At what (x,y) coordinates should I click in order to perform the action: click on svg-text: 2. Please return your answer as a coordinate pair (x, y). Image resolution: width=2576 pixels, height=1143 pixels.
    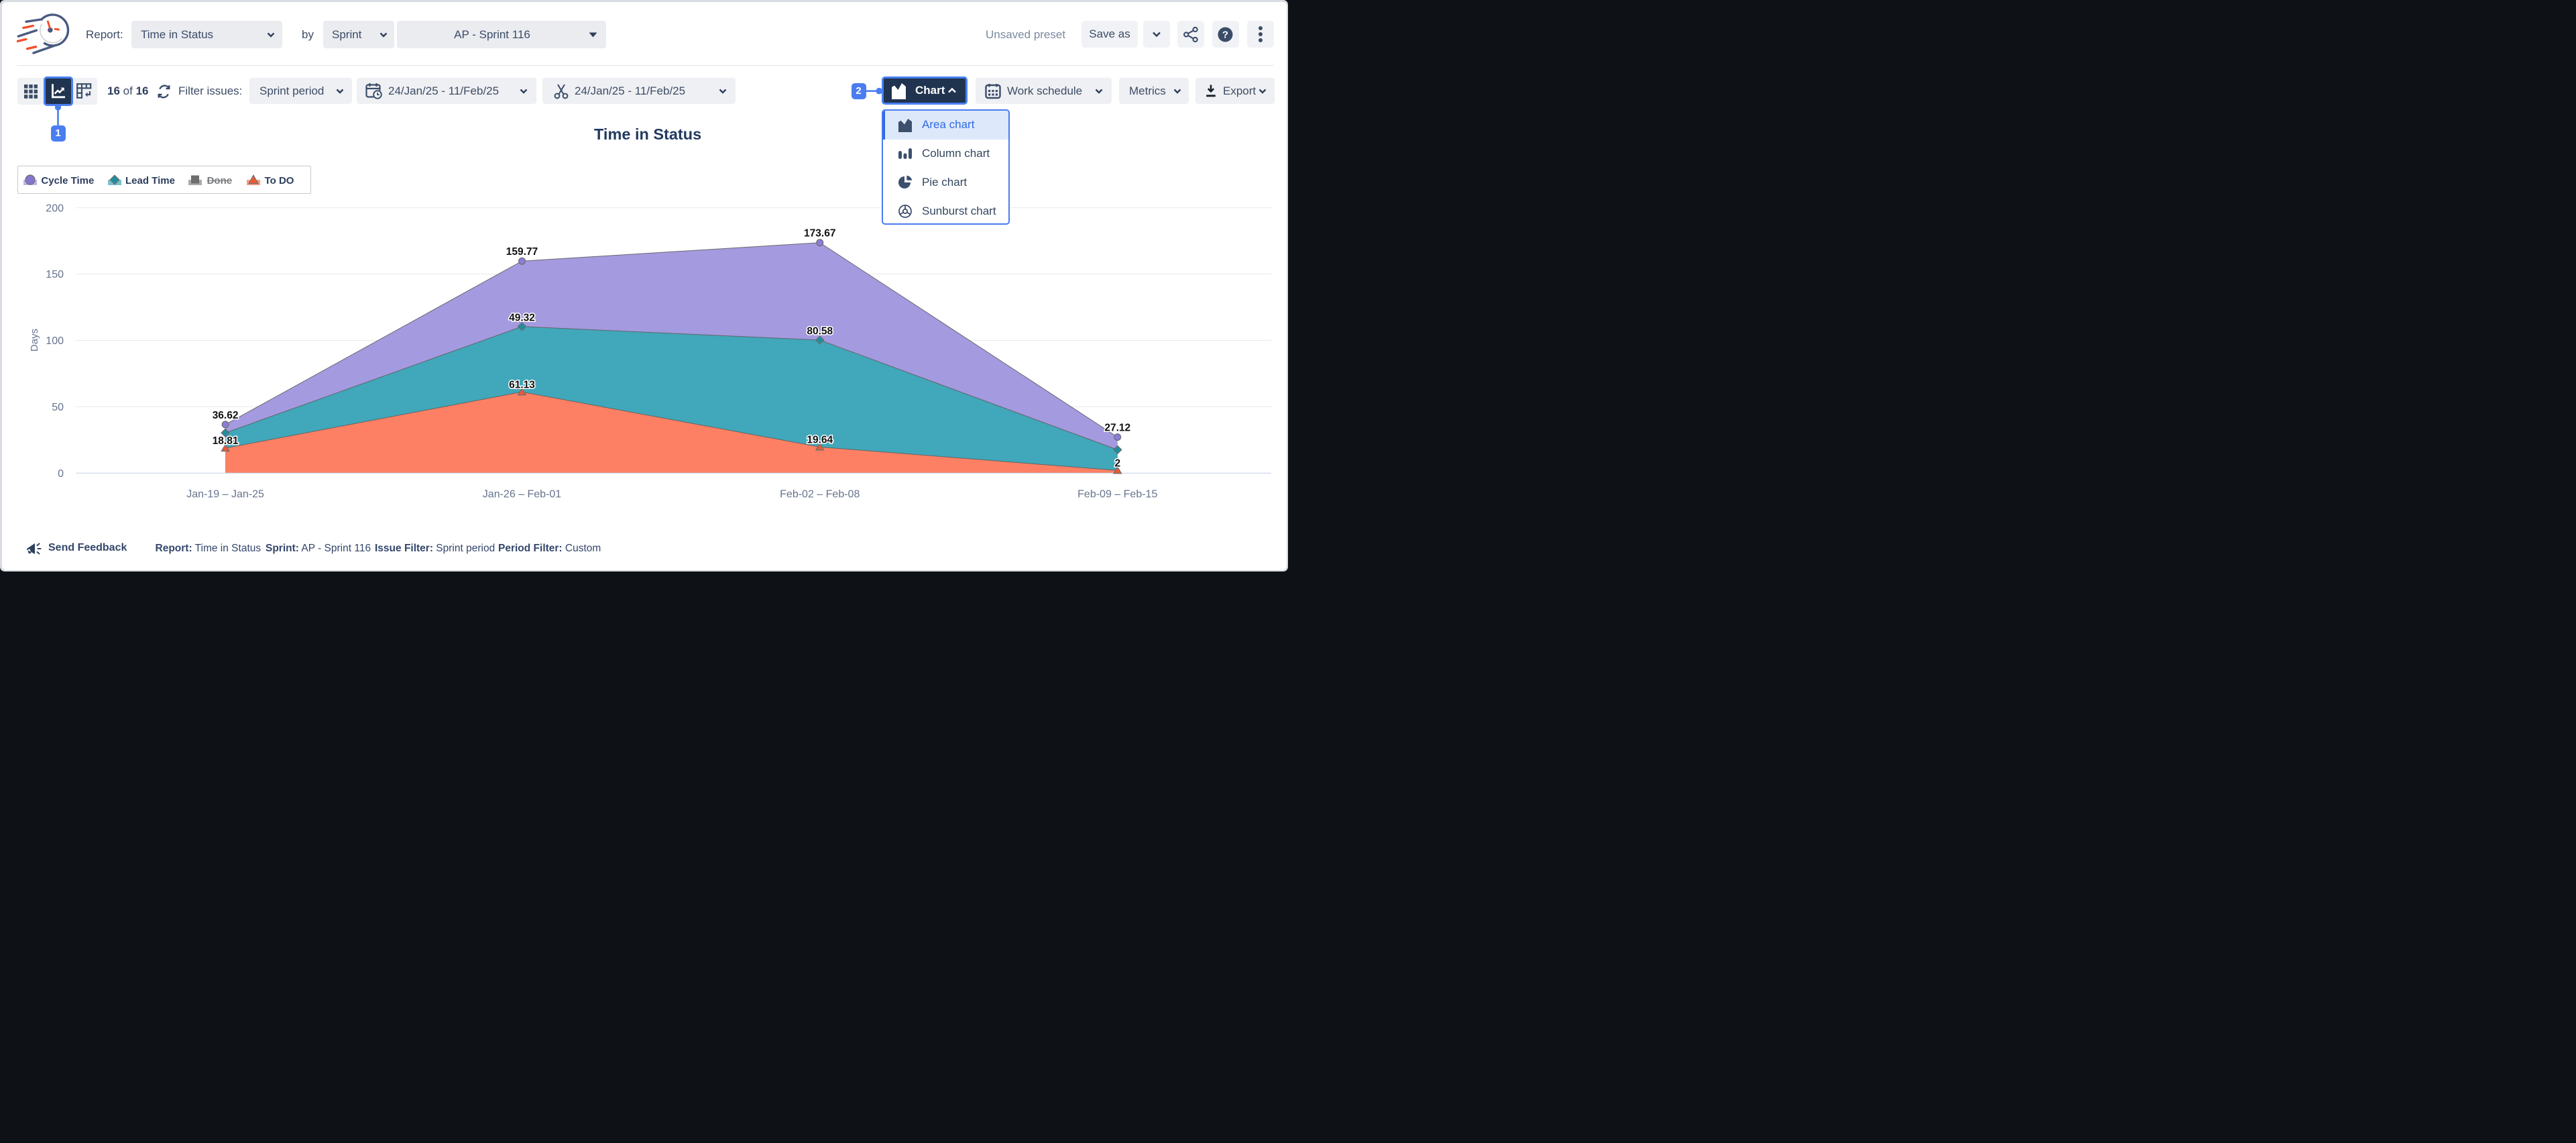
    Looking at the image, I should click on (1117, 463).